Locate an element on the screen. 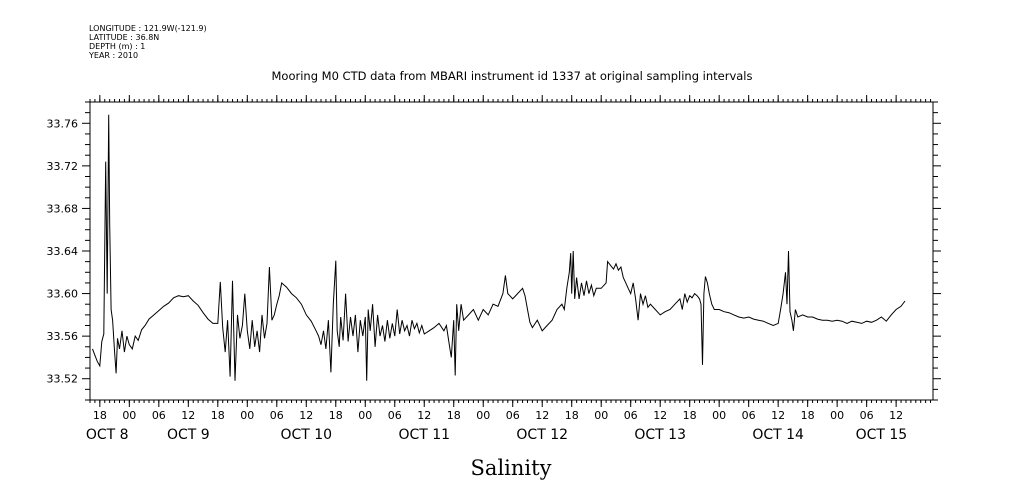 The image size is (1009, 504). y-tick-label: 33.52 is located at coordinates (63, 379).